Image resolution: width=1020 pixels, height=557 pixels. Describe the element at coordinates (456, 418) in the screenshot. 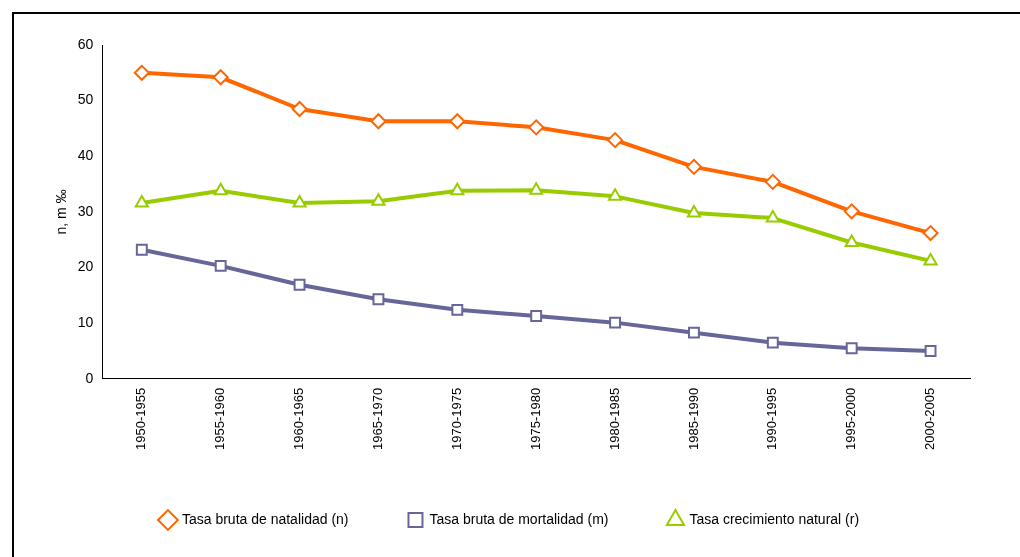

I see `x-tick-label: 1970-1975` at that location.